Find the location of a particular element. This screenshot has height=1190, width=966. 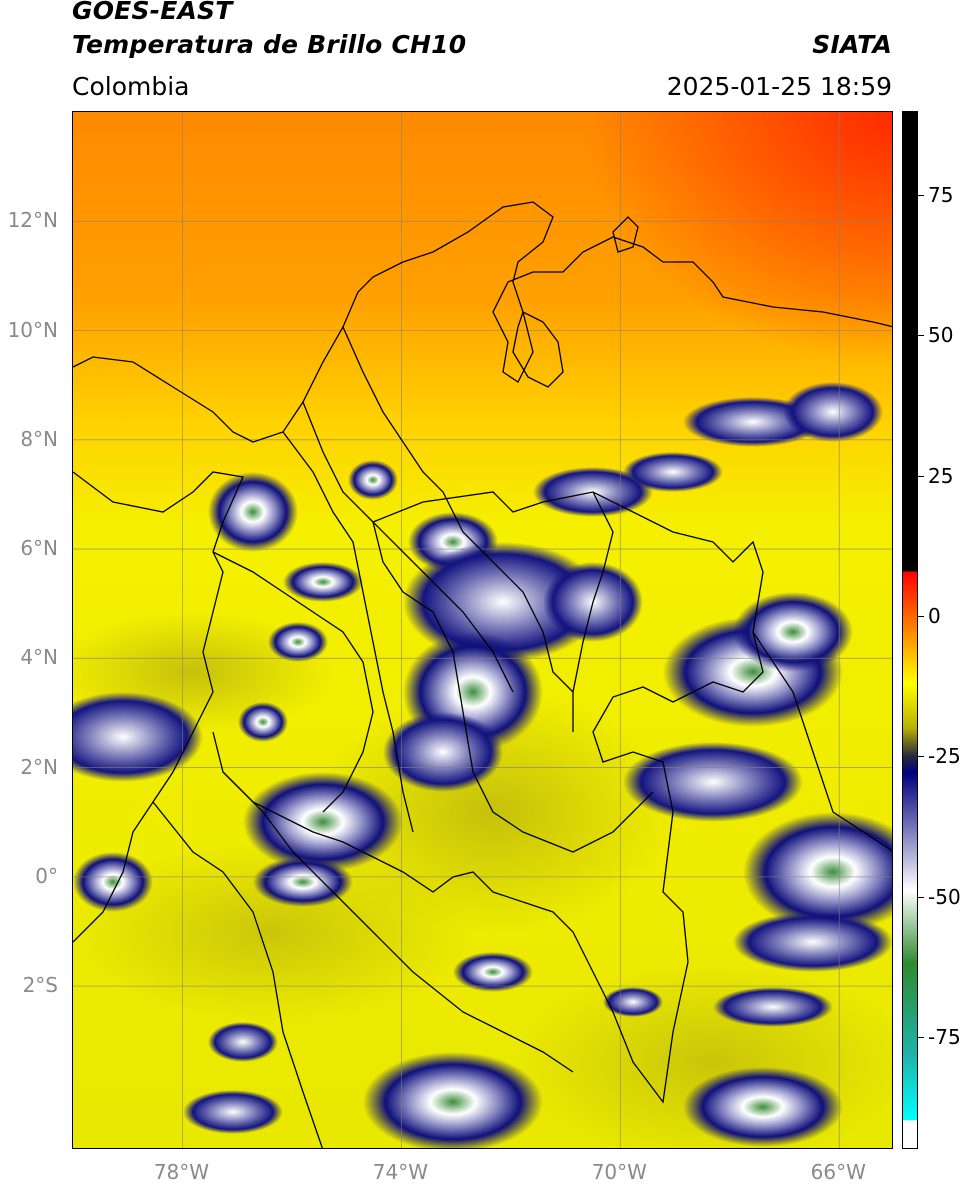

lon-tick-label: 78°W is located at coordinates (181, 1172).